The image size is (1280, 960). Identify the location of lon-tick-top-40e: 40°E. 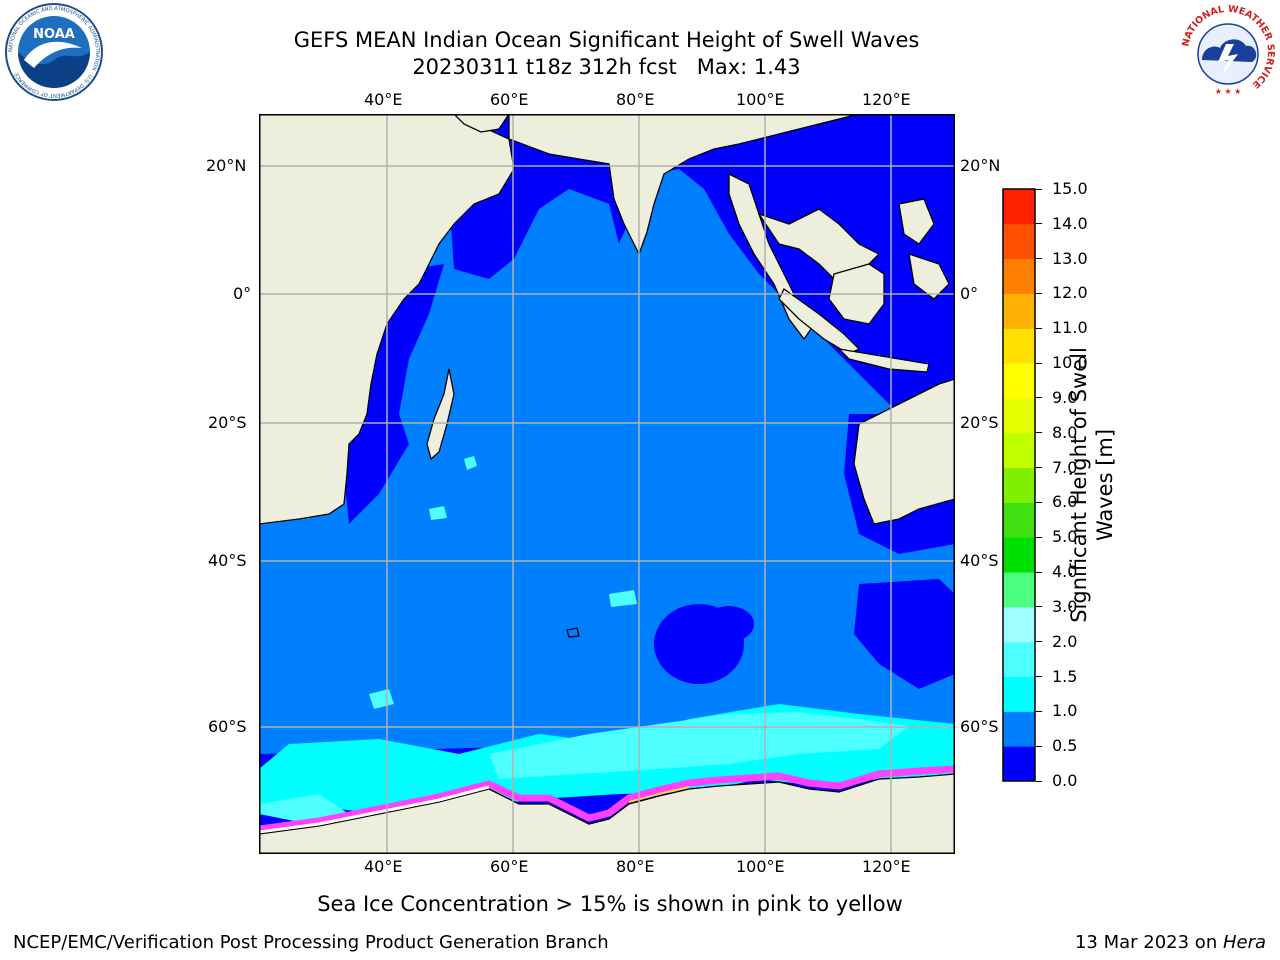
(383, 99).